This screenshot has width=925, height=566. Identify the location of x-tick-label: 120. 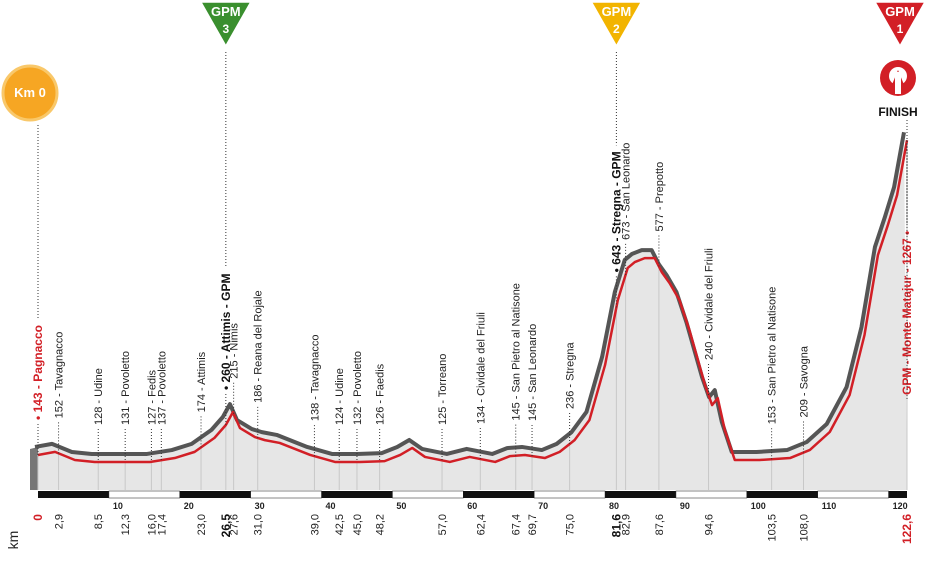
(900, 506).